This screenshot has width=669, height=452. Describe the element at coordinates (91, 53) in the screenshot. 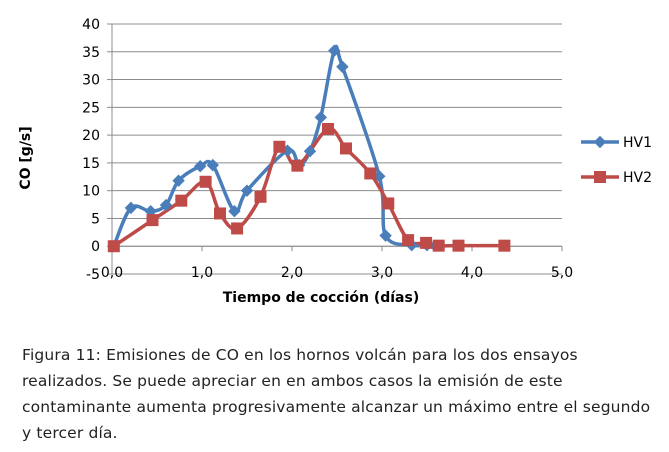

I see `y-tick-label: 35` at that location.